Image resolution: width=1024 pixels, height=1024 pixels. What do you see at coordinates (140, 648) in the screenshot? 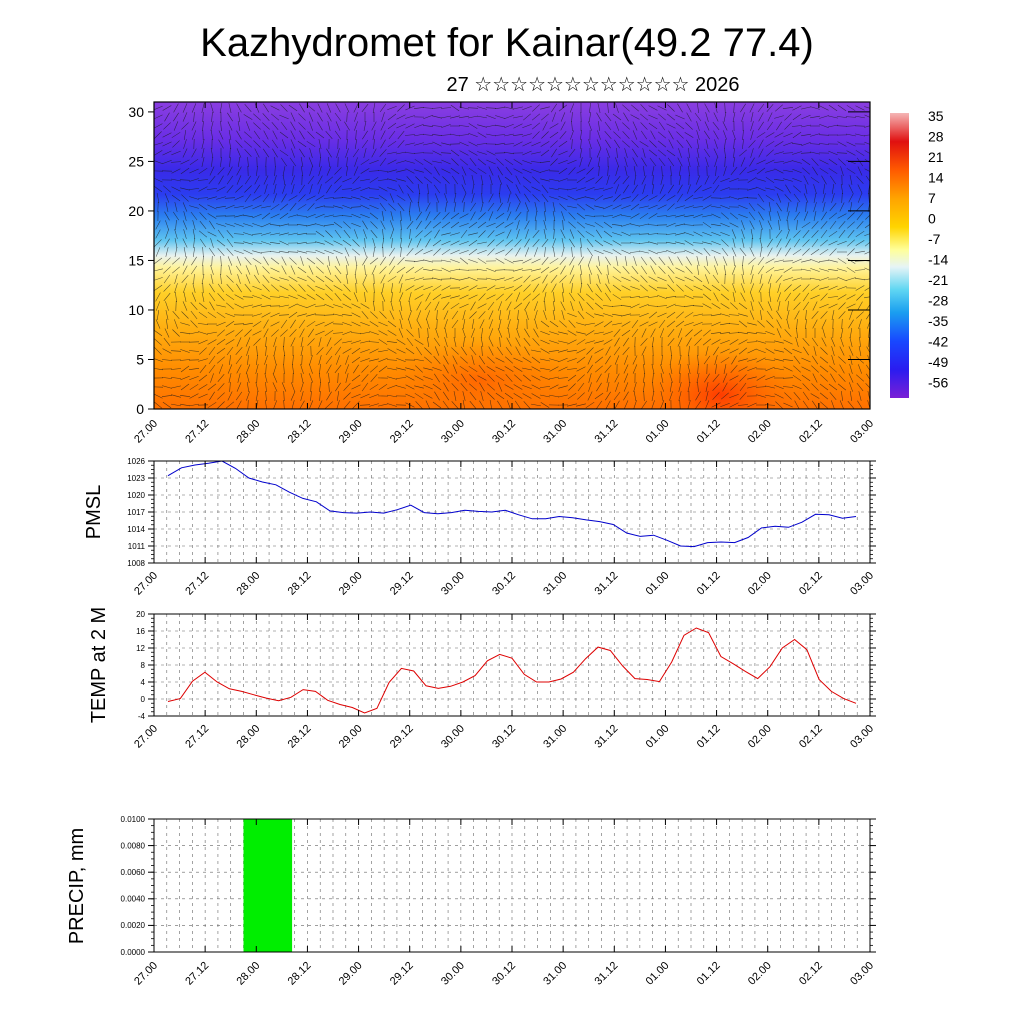
I see `temp-y-tick-label: 12` at bounding box center [140, 648].